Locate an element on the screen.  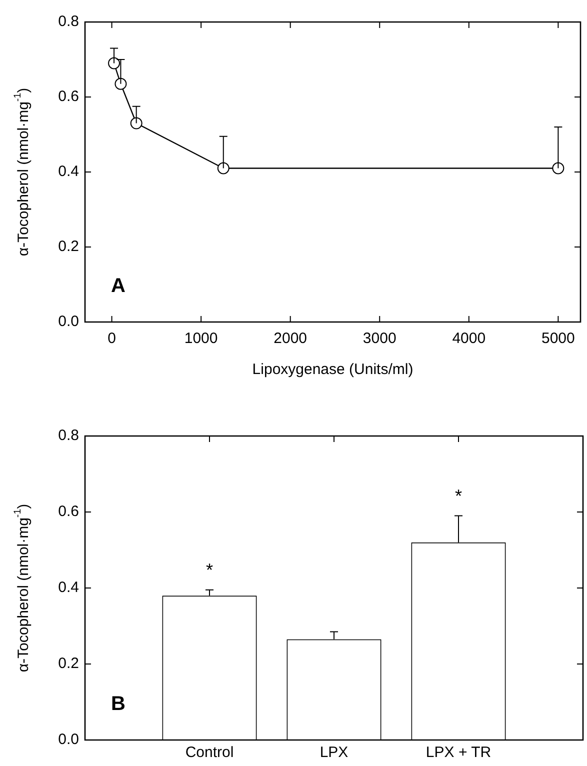
annotation: B is located at coordinates (118, 704).